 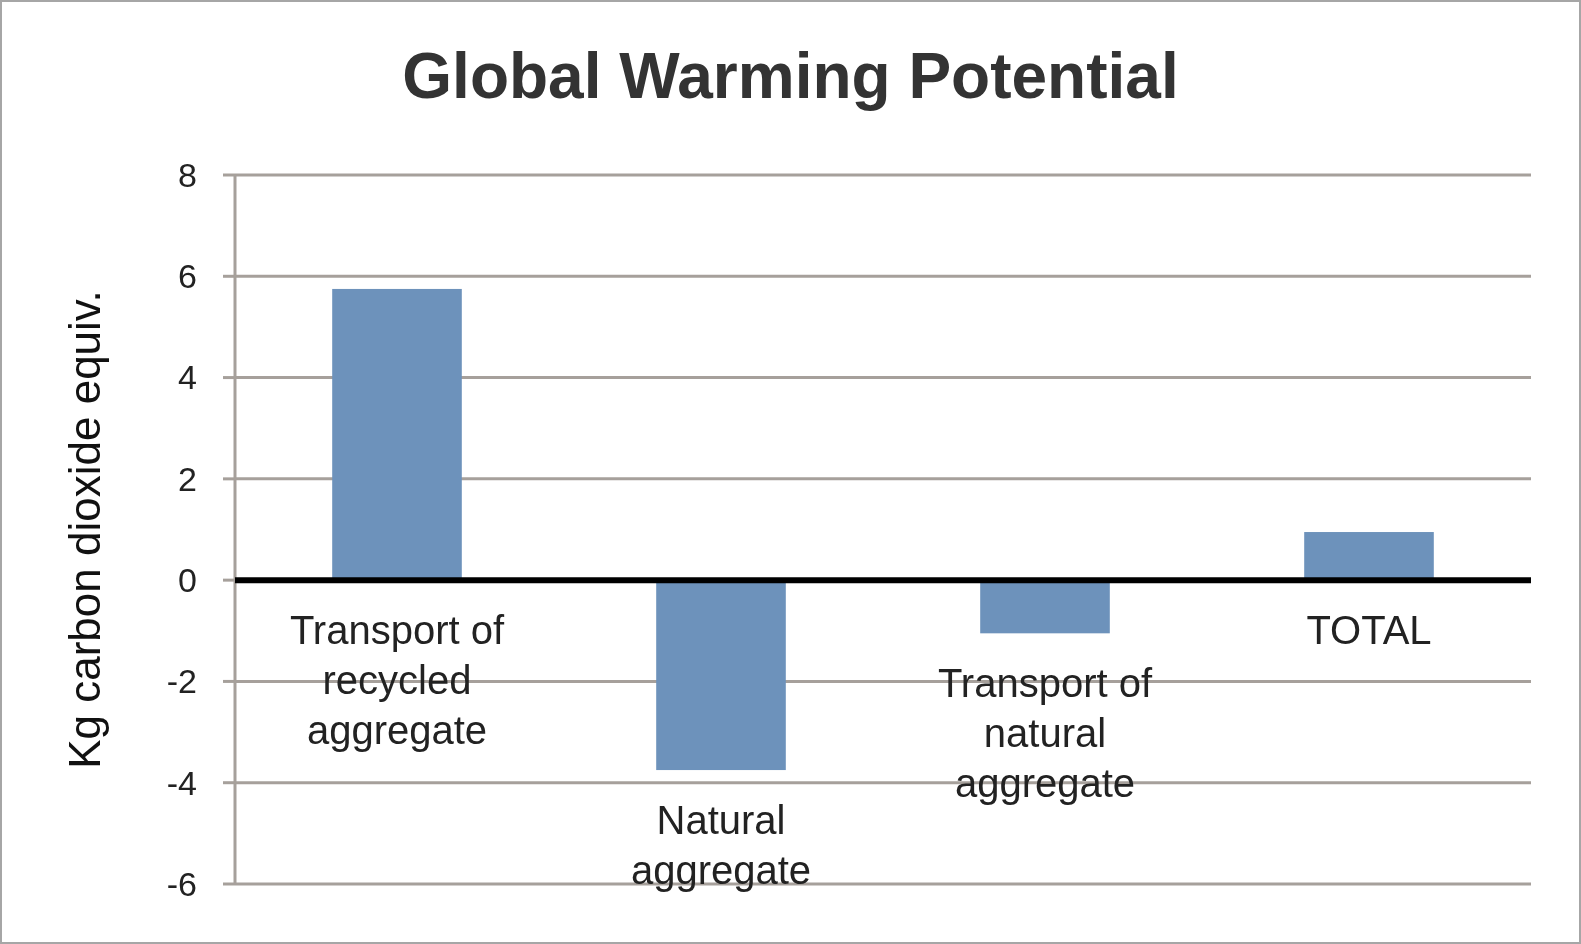 I want to click on x-tick-label: Transport of natural aggregate, so click(x=1045, y=733).